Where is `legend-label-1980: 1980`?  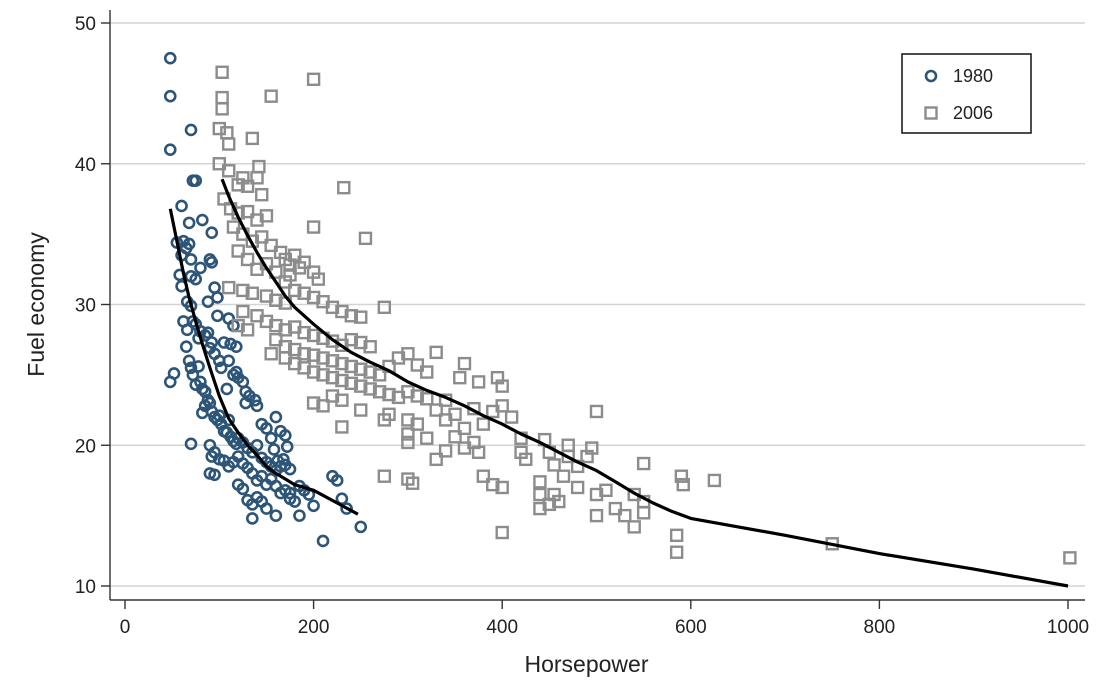
legend-label-1980: 1980 is located at coordinates (973, 76).